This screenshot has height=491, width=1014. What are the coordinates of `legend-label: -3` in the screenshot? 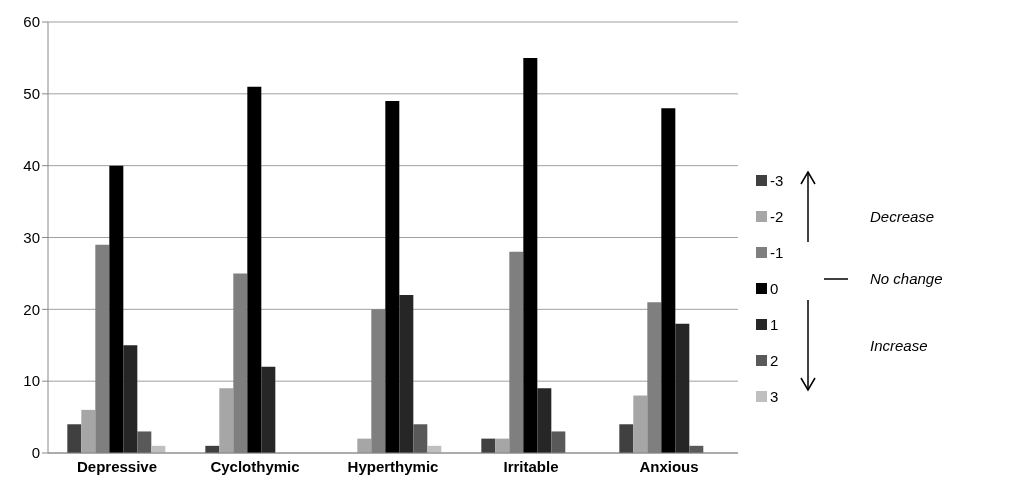 It's located at (777, 180).